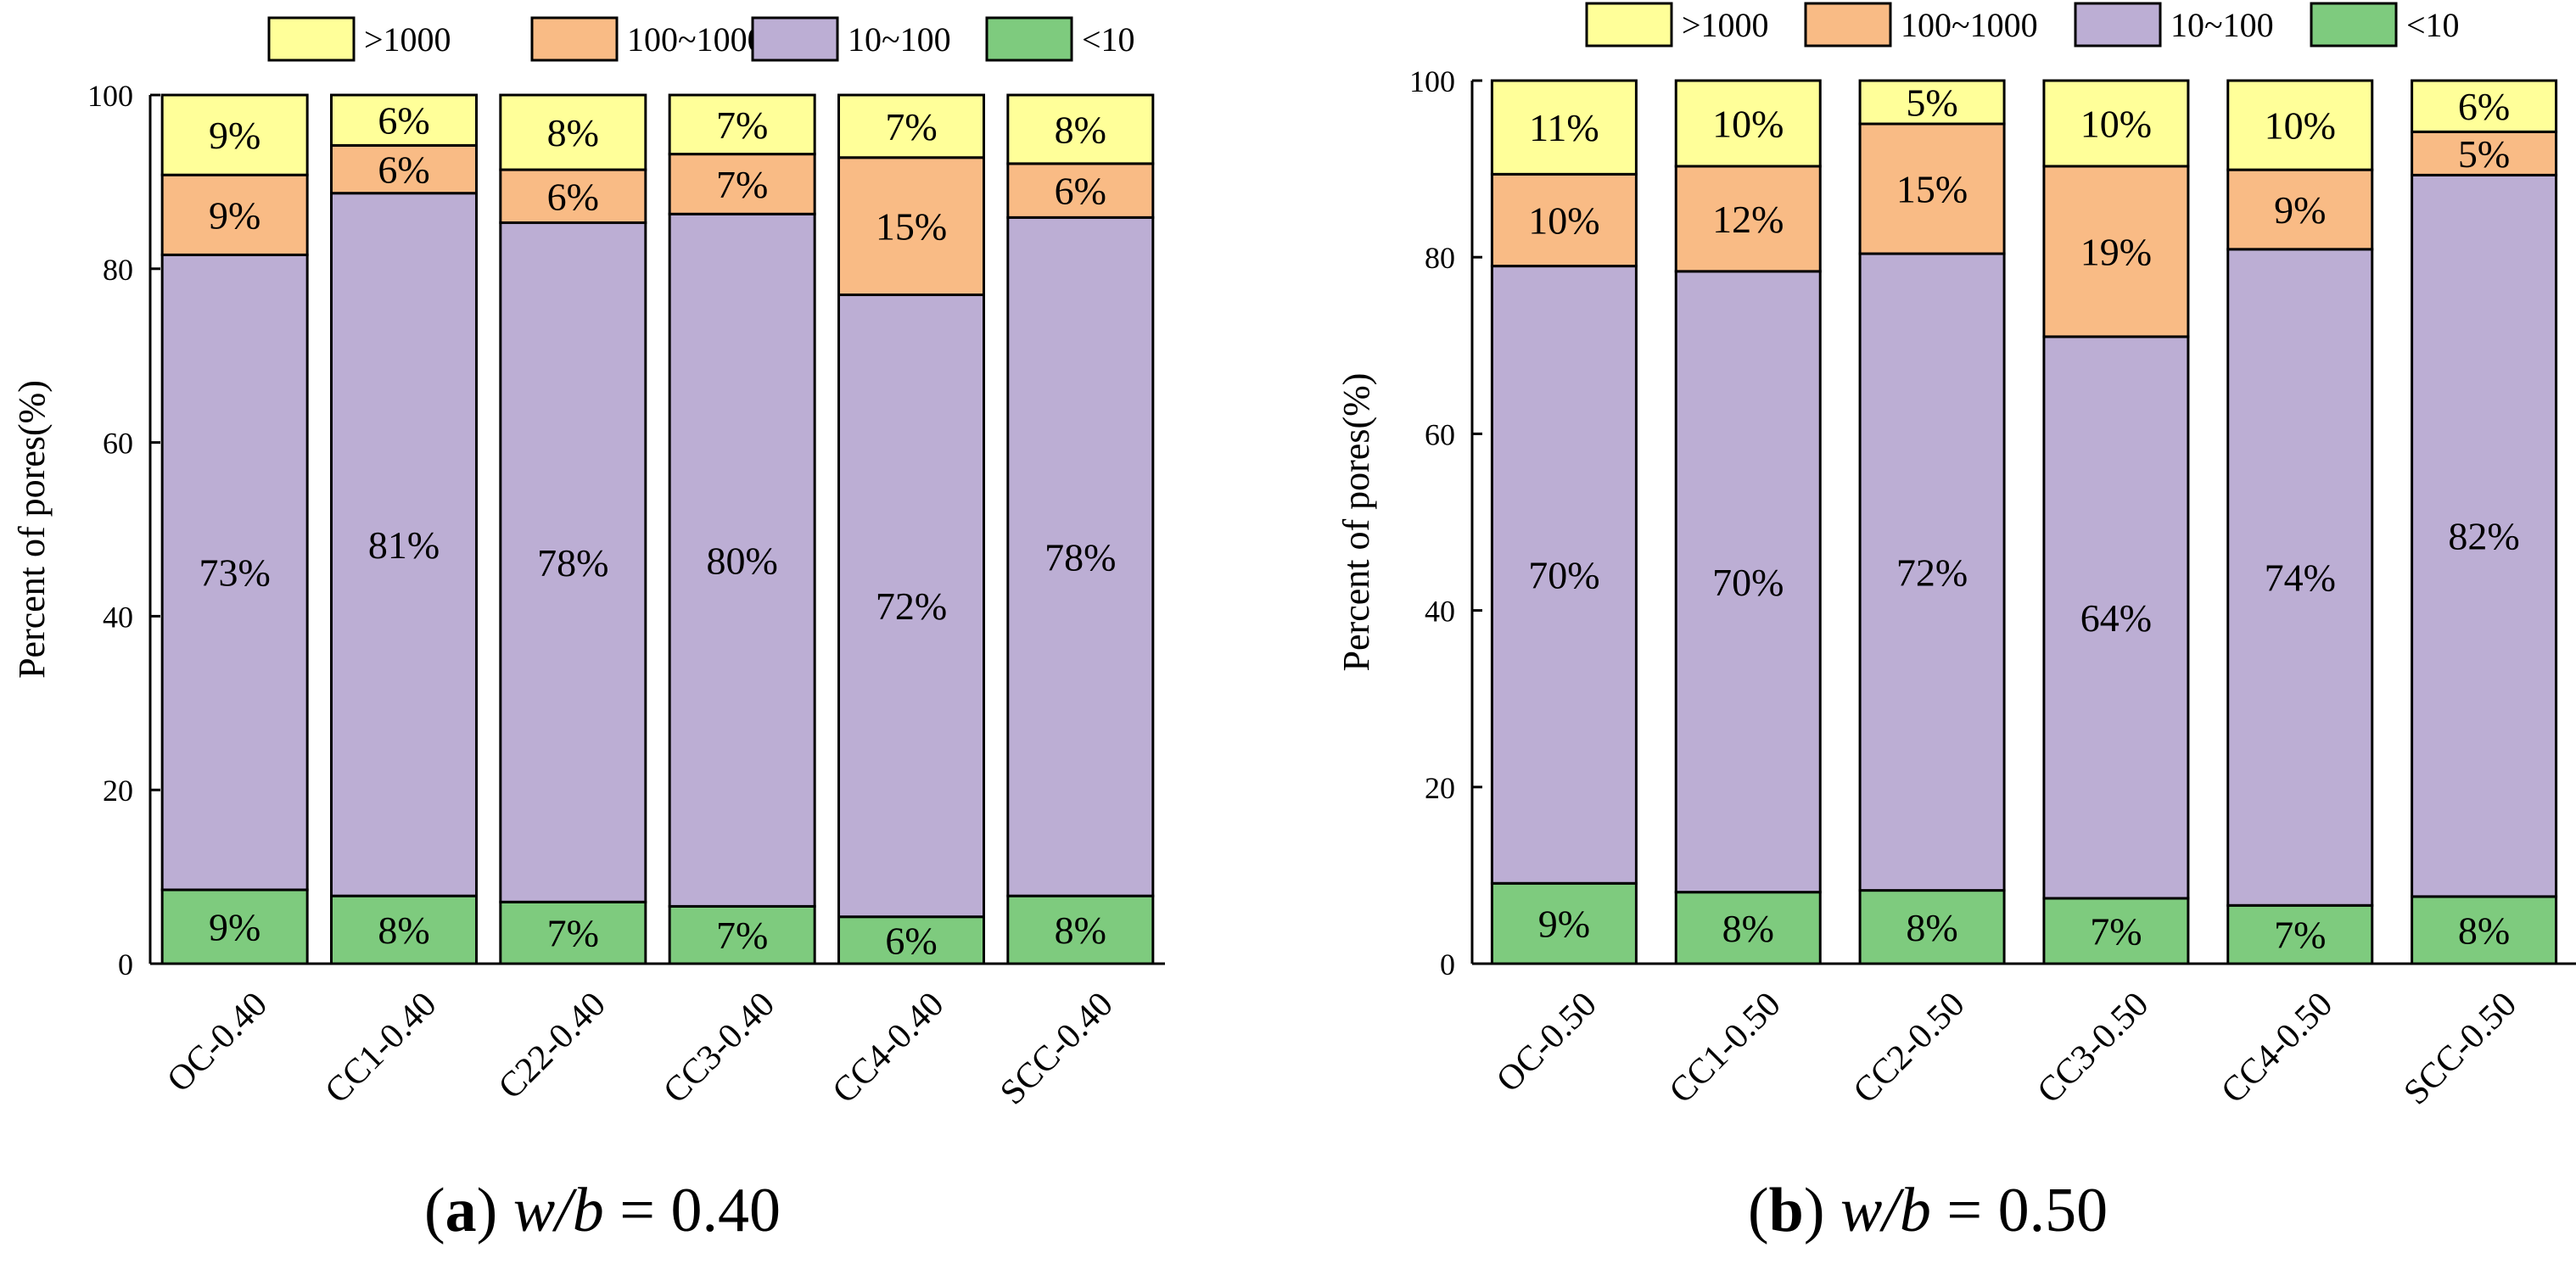 Image resolution: width=2576 pixels, height=1275 pixels. Describe the element at coordinates (1725, 1048) in the screenshot. I see `x-tick-label: CC1-0.50` at that location.